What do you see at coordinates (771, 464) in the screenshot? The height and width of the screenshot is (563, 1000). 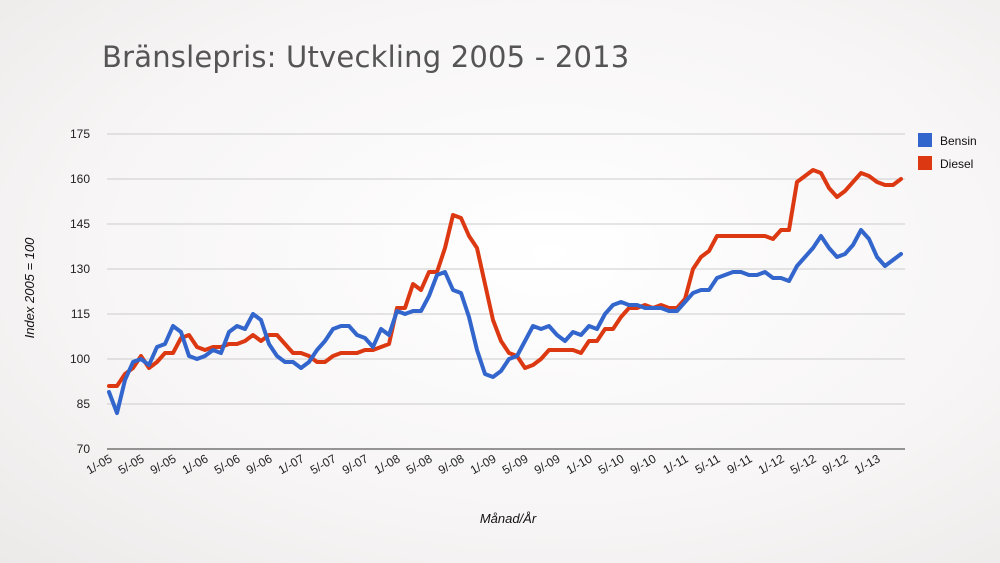 I see `x-tick-label: 1/-12` at bounding box center [771, 464].